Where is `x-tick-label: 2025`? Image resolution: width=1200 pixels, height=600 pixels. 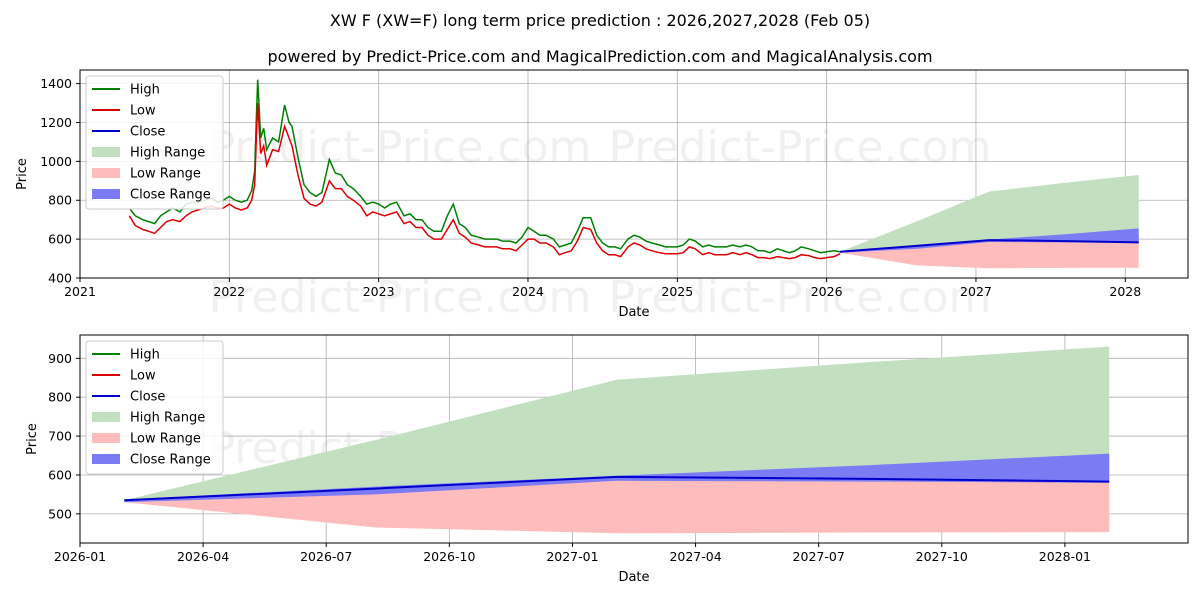
x-tick-label: 2025 is located at coordinates (677, 291).